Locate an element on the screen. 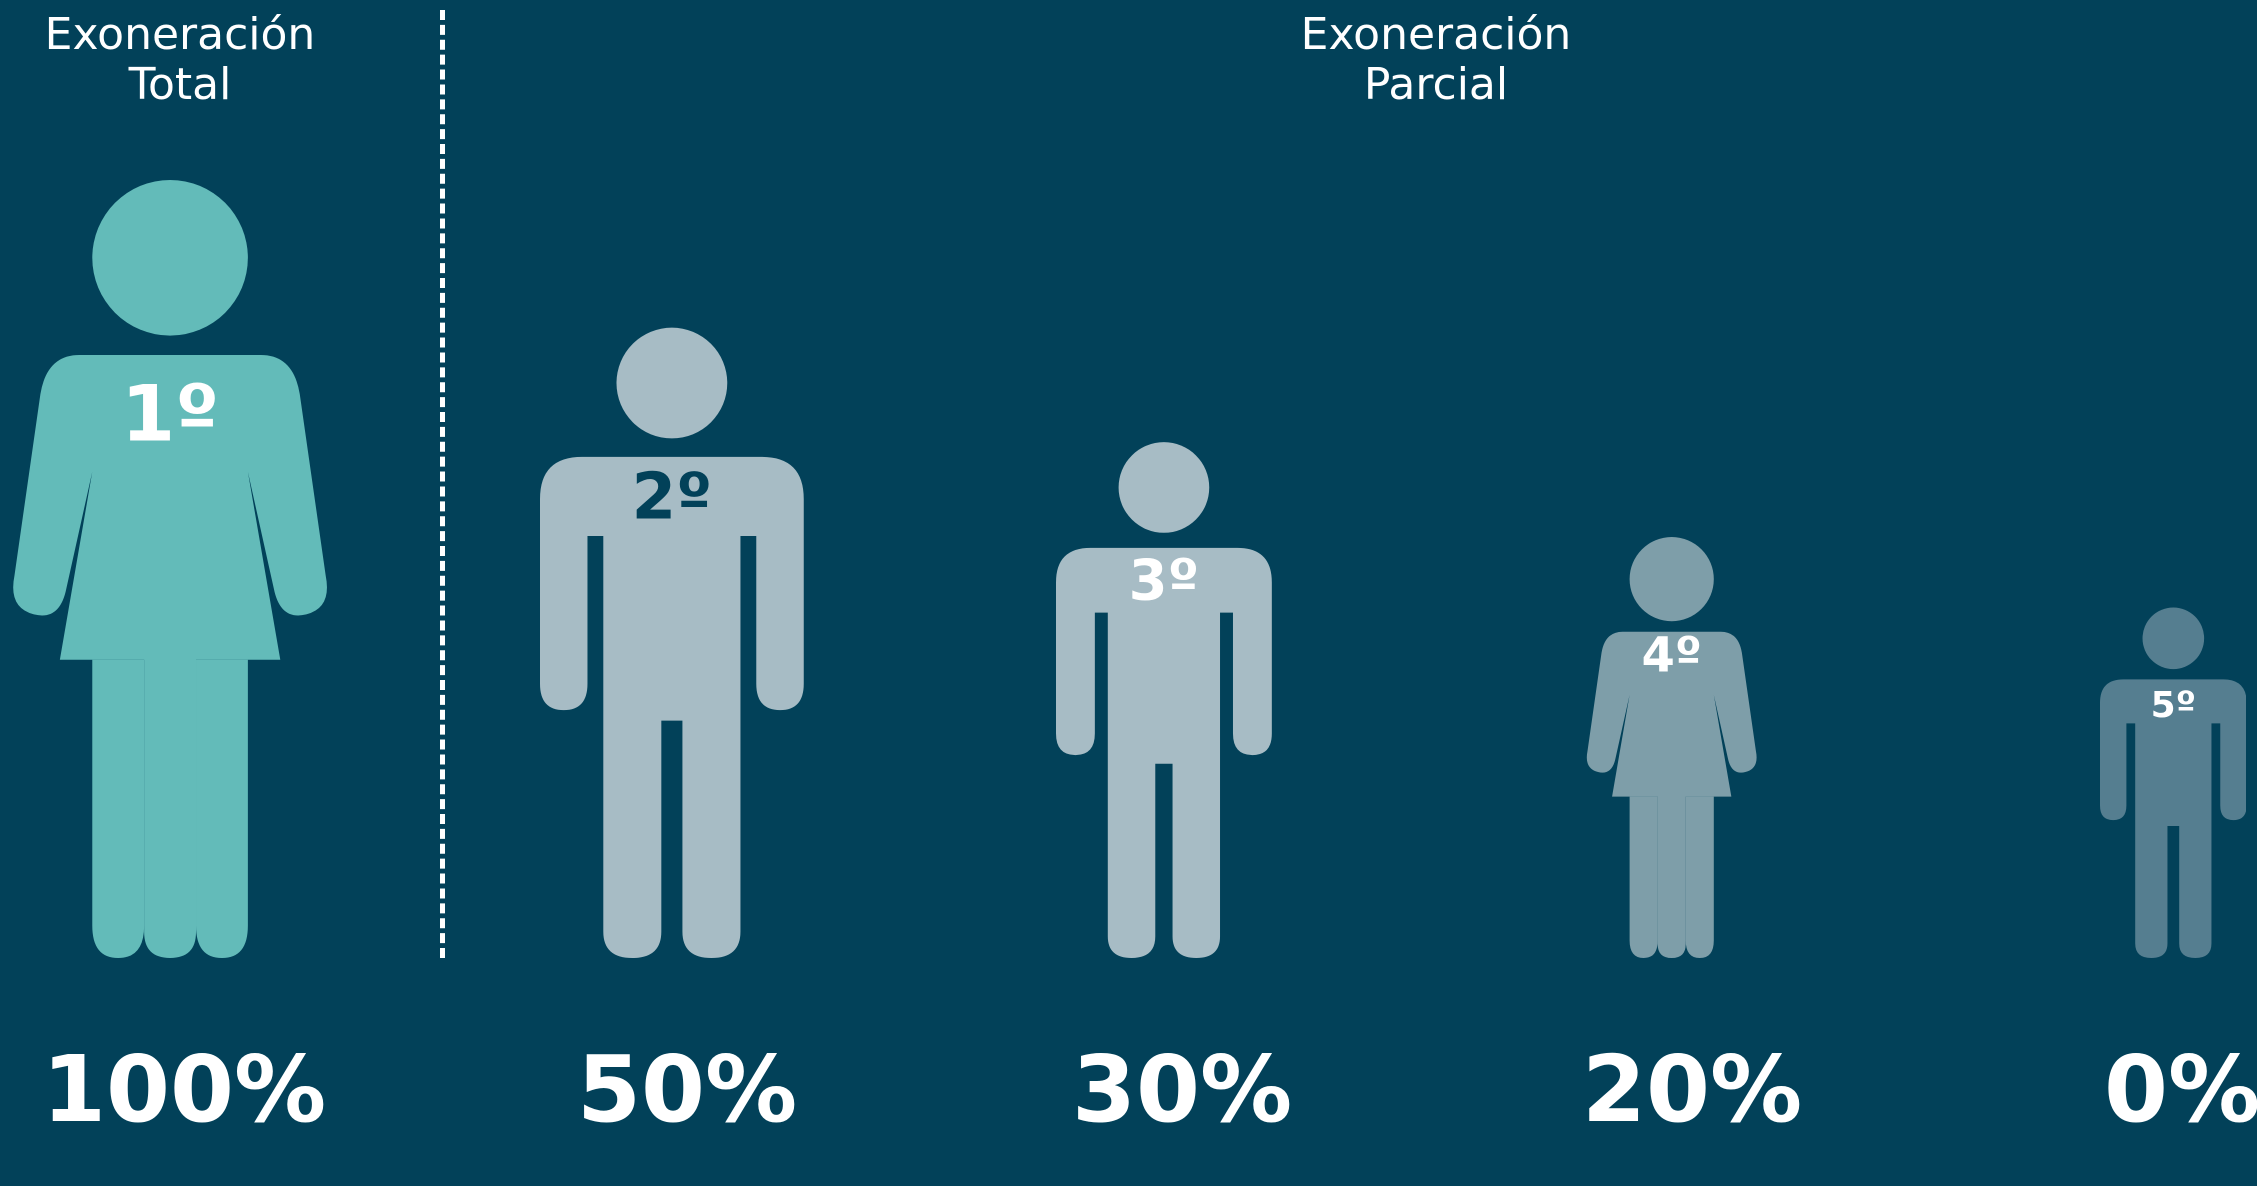  person-4-head is located at coordinates (1672, 579).